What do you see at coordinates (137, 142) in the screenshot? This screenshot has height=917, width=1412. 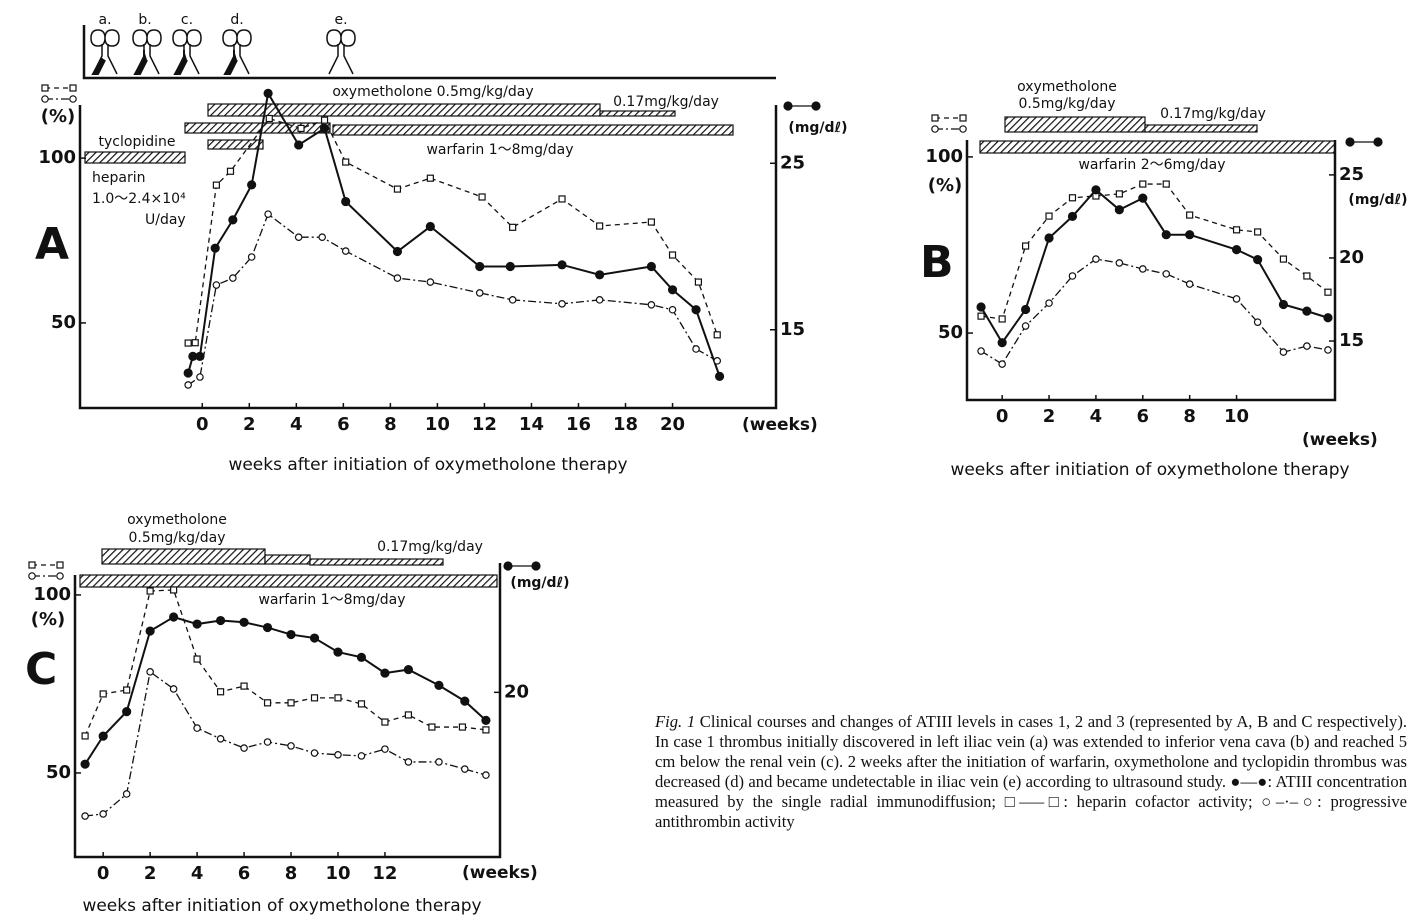 I see `annotation: tyclopidine` at bounding box center [137, 142].